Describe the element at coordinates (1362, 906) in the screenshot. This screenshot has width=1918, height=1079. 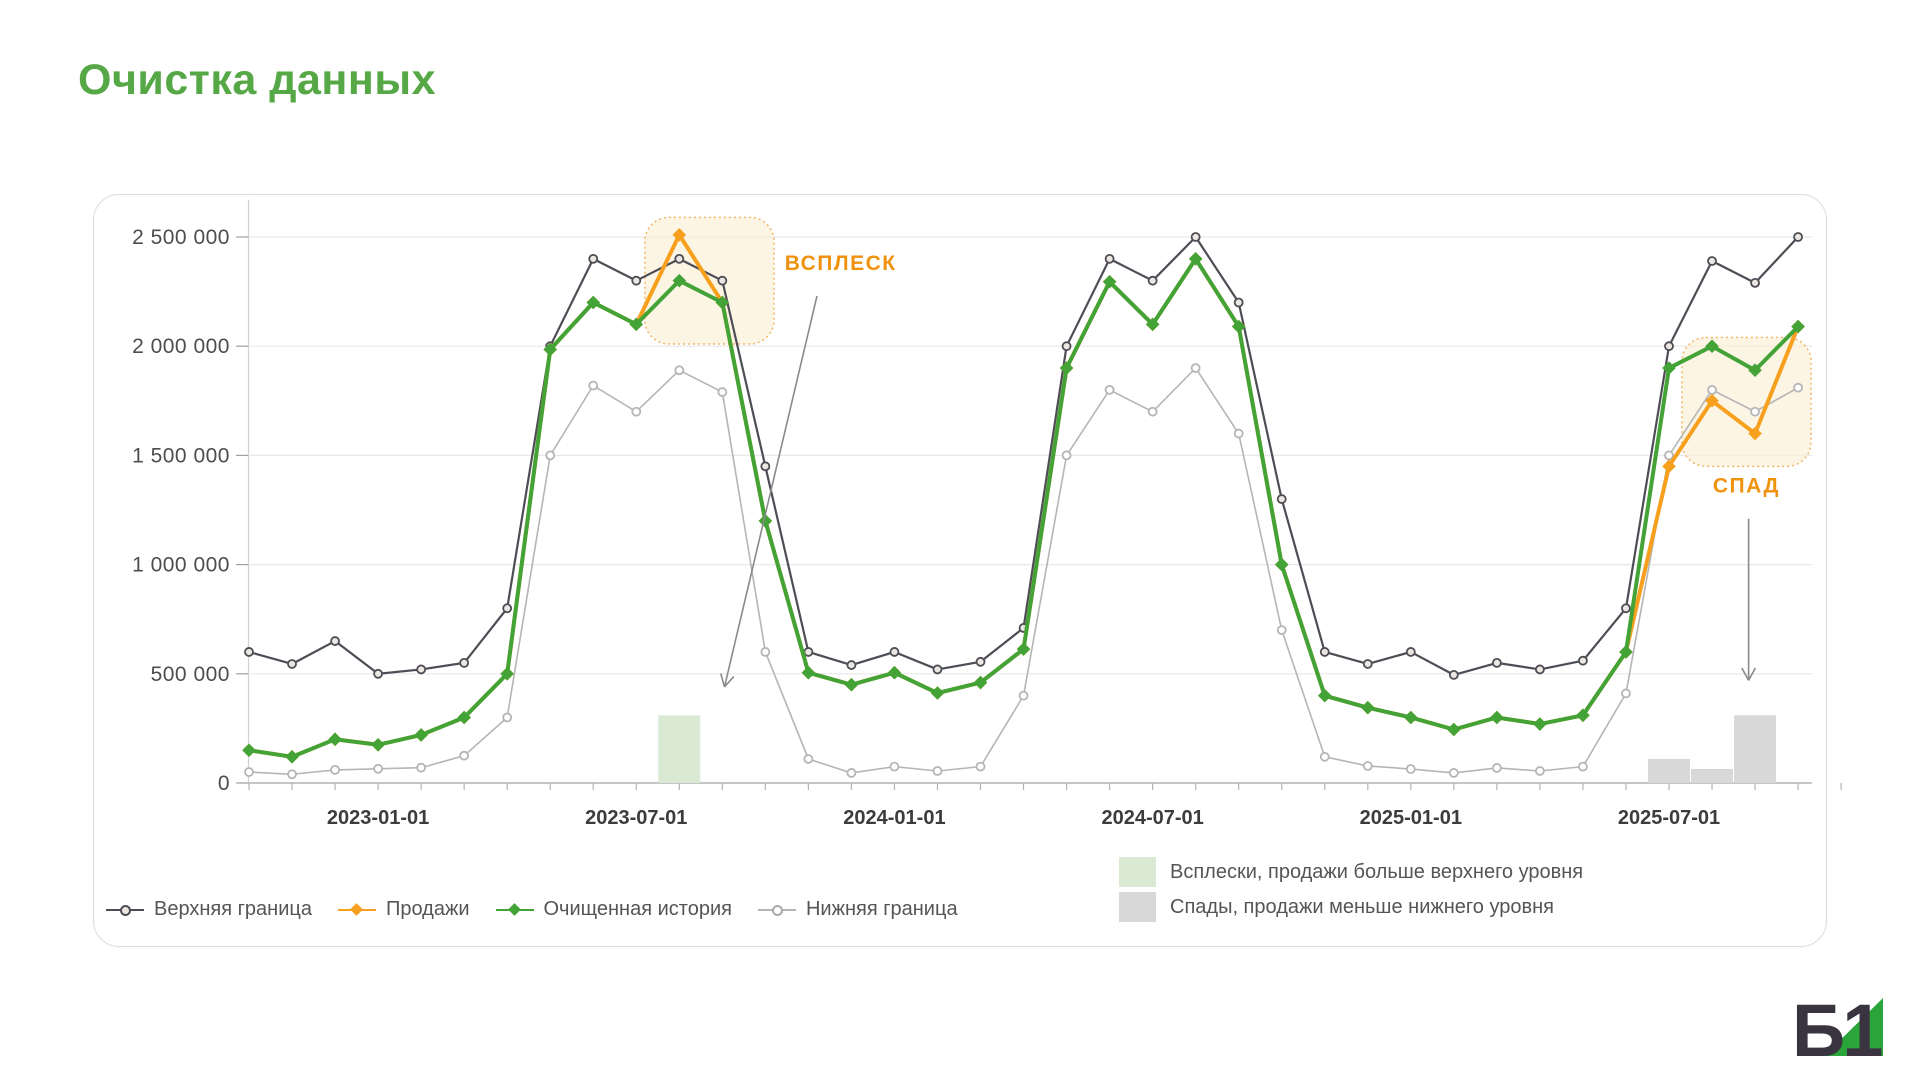
I see `legend-label-dips: Спады, продажи меньше нижнего уровня` at that location.